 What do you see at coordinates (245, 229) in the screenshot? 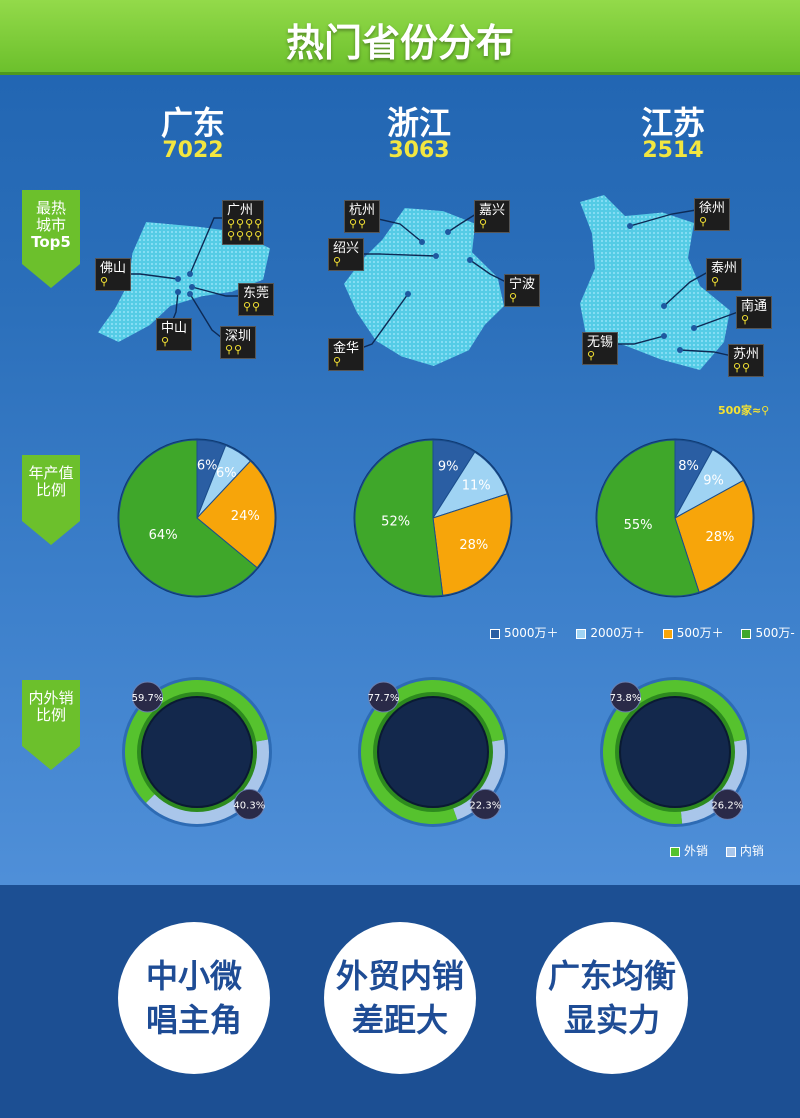
I see `pin-icons: ⚲⚲⚲⚲ ⚲⚲⚲⚲` at bounding box center [245, 229].